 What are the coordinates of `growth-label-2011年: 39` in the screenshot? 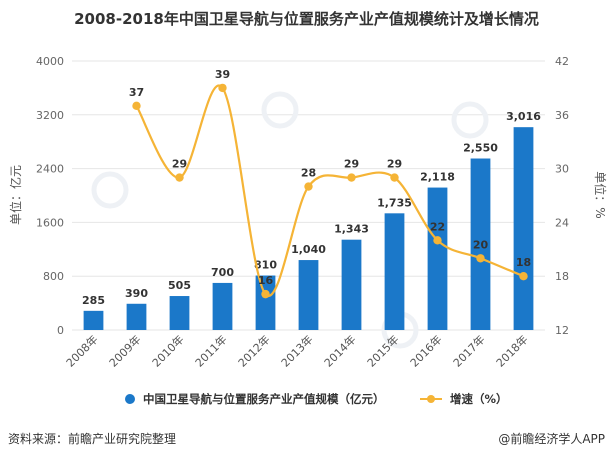 It's located at (222, 74).